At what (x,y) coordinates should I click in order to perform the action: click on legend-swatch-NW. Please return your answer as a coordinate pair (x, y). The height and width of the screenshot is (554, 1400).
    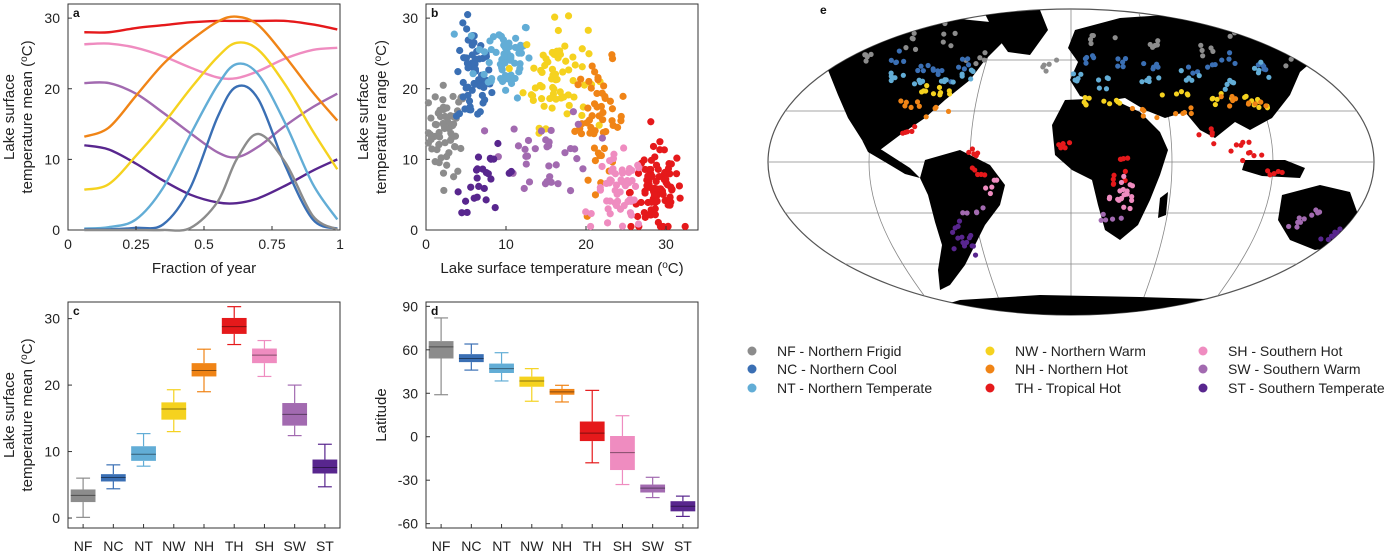
    Looking at the image, I should click on (990, 351).